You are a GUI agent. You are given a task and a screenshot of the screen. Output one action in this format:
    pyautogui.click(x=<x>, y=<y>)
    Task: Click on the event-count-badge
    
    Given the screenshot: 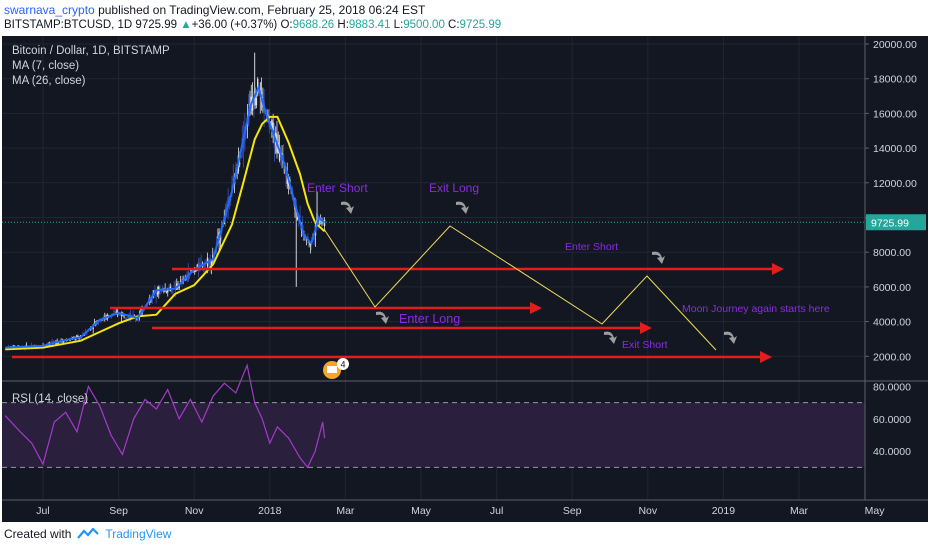 What is the action you would take?
    pyautogui.click(x=343, y=364)
    